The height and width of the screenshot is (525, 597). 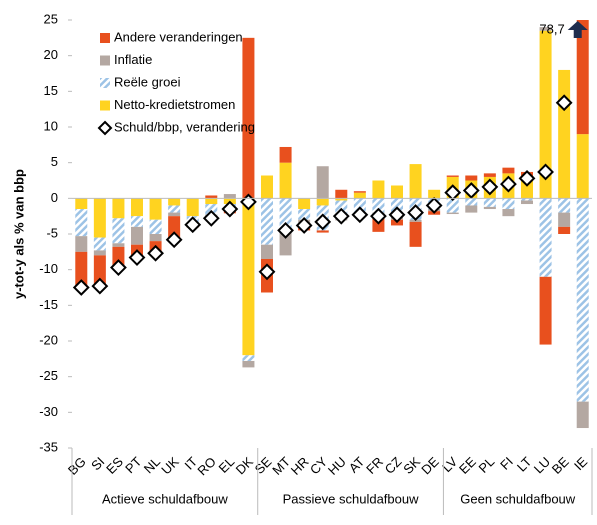 I want to click on group-label: Geen schuldafbouw, so click(x=518, y=498).